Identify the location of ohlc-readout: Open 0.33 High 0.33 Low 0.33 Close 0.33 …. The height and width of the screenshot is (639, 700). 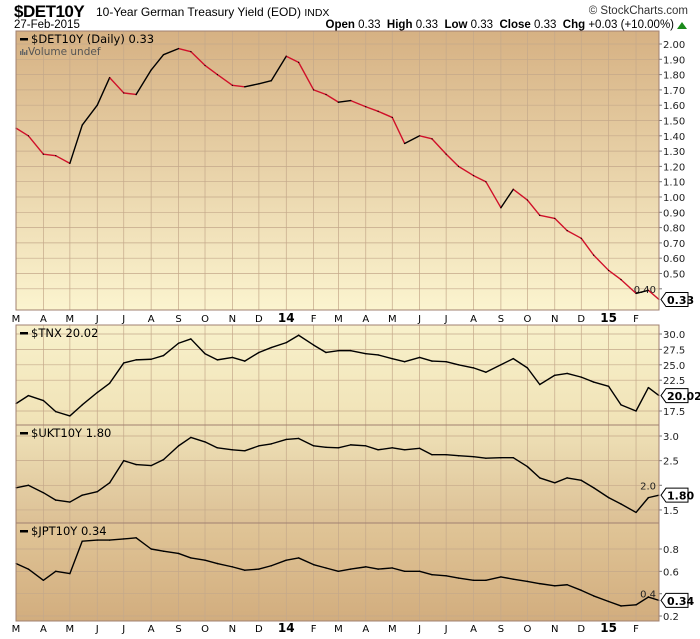
(500, 25).